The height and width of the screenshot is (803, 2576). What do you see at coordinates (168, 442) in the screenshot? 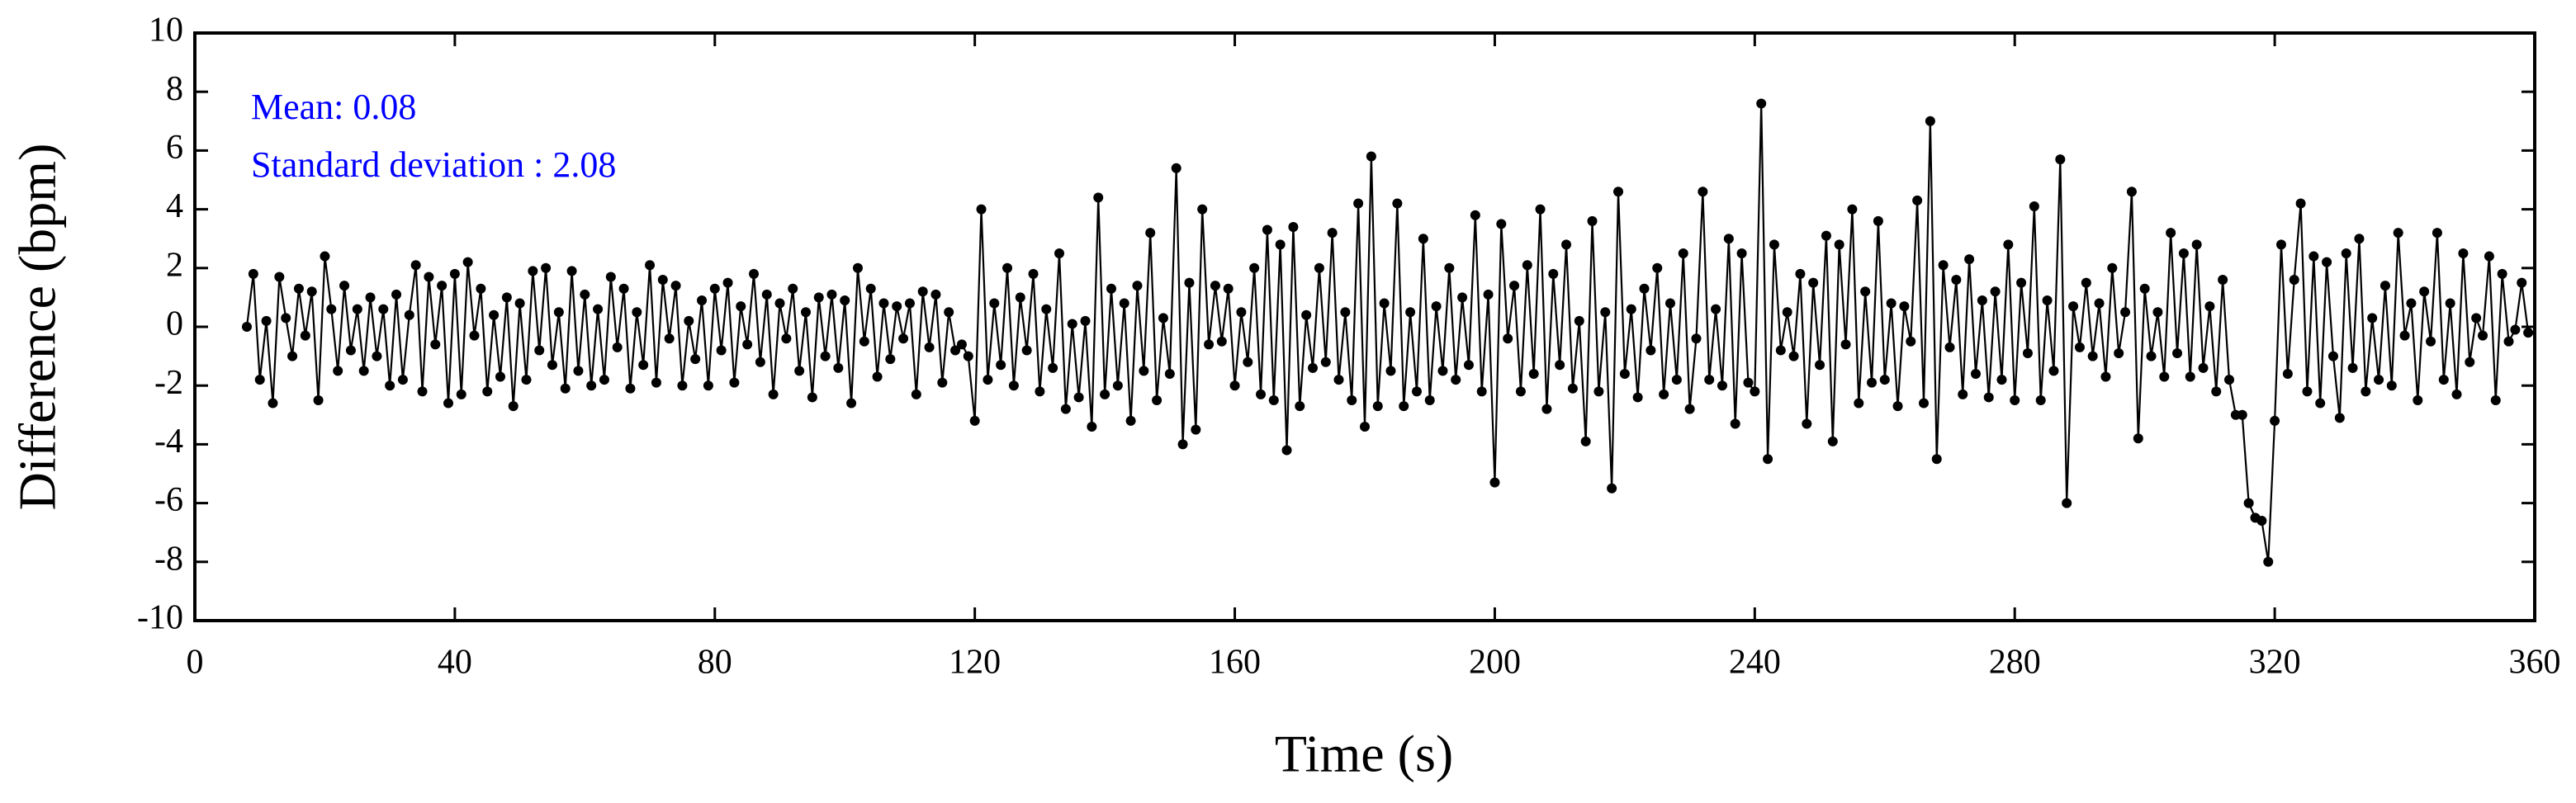
I see `y-tick-label: -4` at bounding box center [168, 442].